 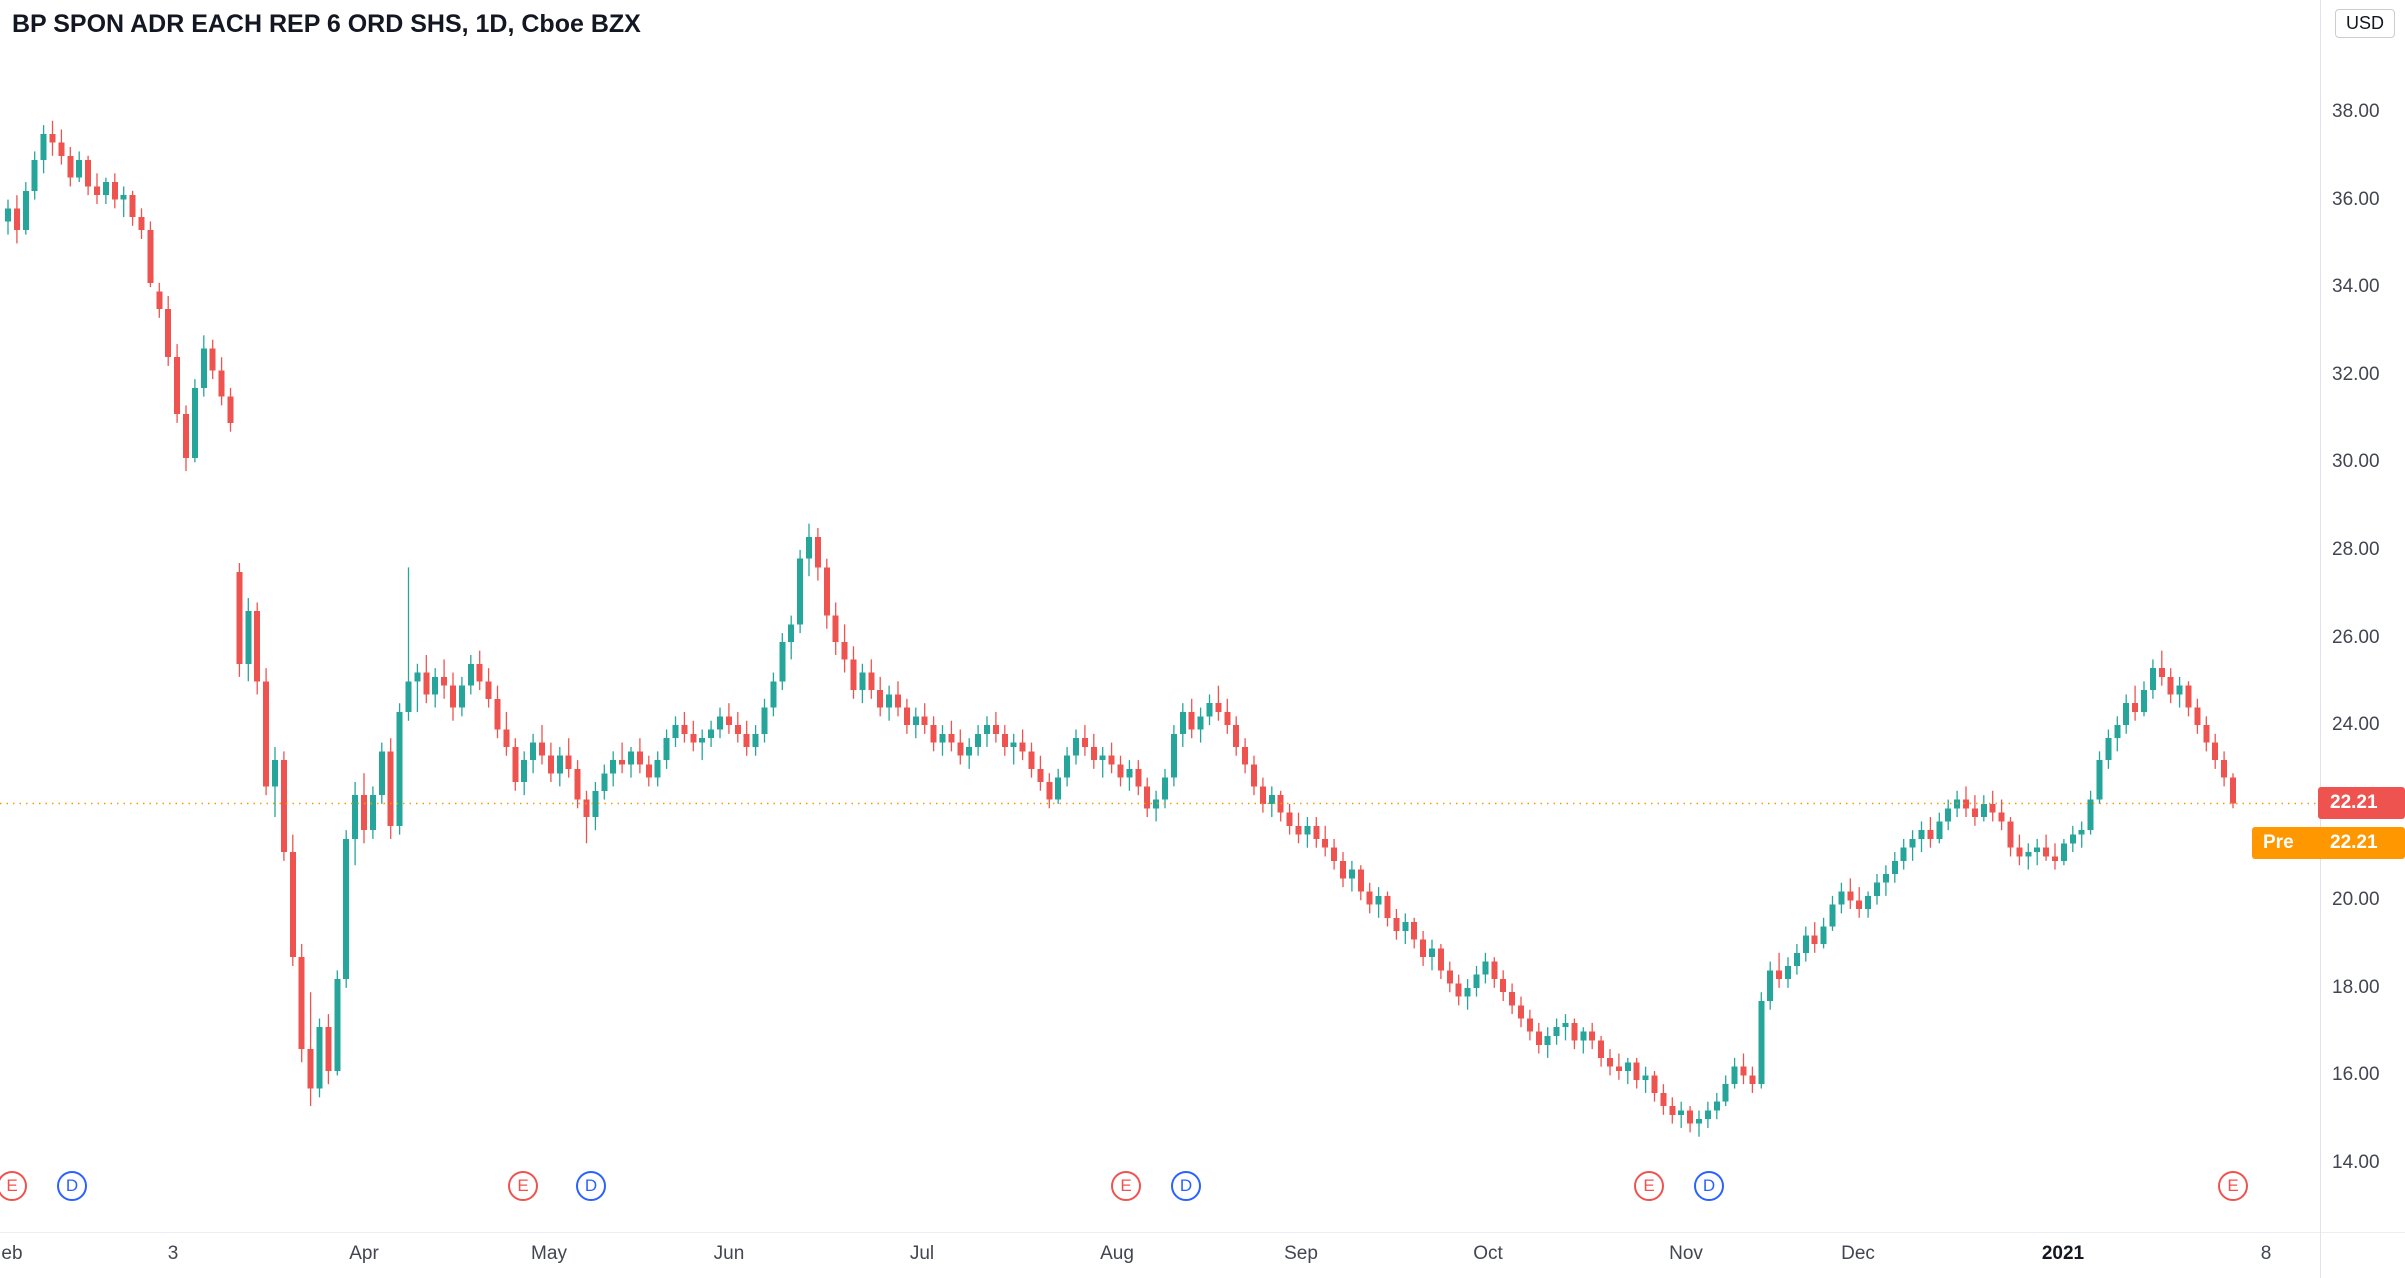 I want to click on time-tick-label: Jun, so click(x=729, y=1253).